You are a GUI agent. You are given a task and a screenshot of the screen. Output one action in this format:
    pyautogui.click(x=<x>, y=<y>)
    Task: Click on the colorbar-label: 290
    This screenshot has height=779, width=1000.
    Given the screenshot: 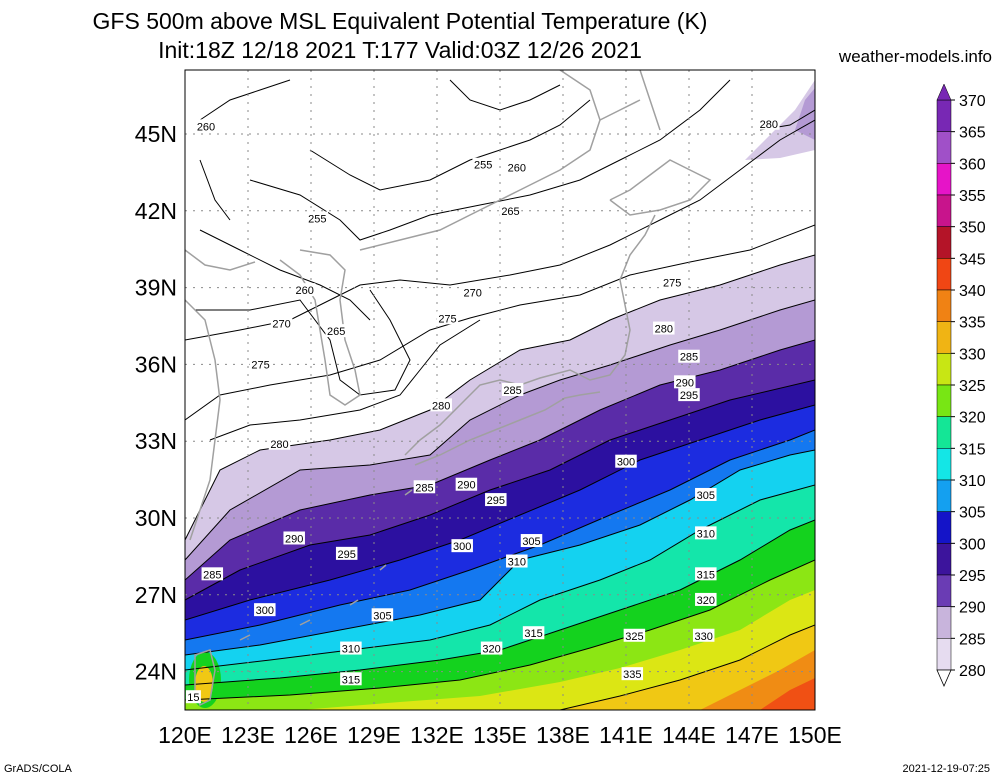 What is the action you would take?
    pyautogui.click(x=972, y=608)
    